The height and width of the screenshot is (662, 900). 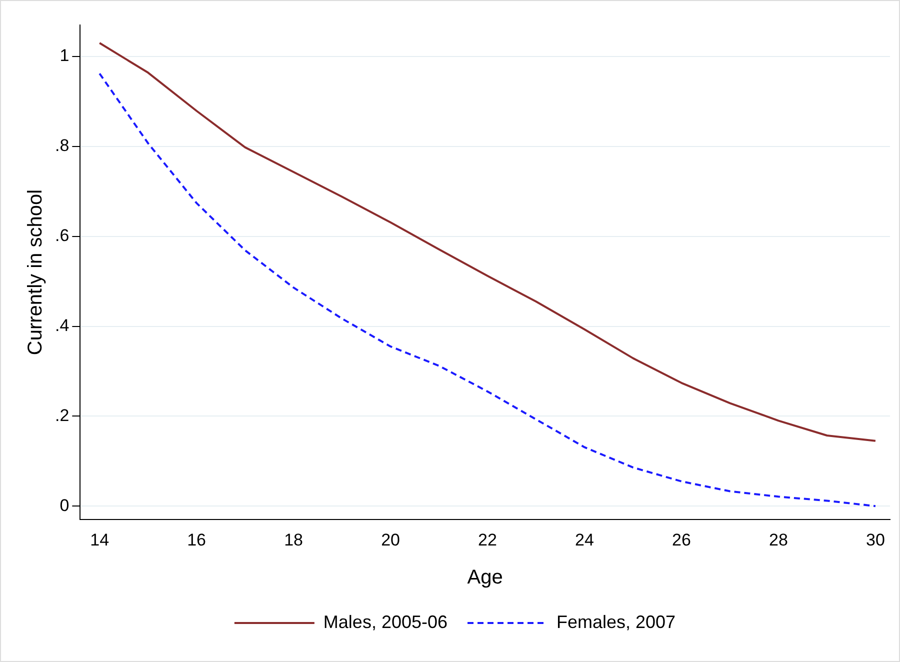 What do you see at coordinates (35, 272) in the screenshot?
I see `y-axis-title: Currently in school` at bounding box center [35, 272].